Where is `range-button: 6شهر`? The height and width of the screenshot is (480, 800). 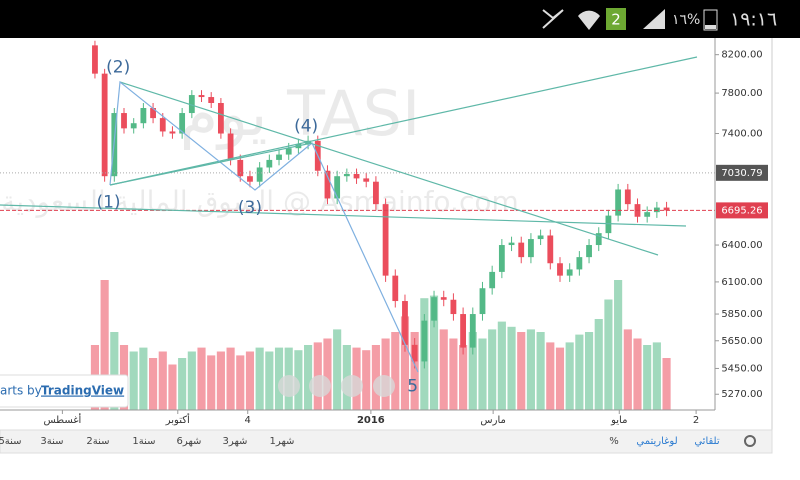
range-button: 6شهر is located at coordinates (189, 441).